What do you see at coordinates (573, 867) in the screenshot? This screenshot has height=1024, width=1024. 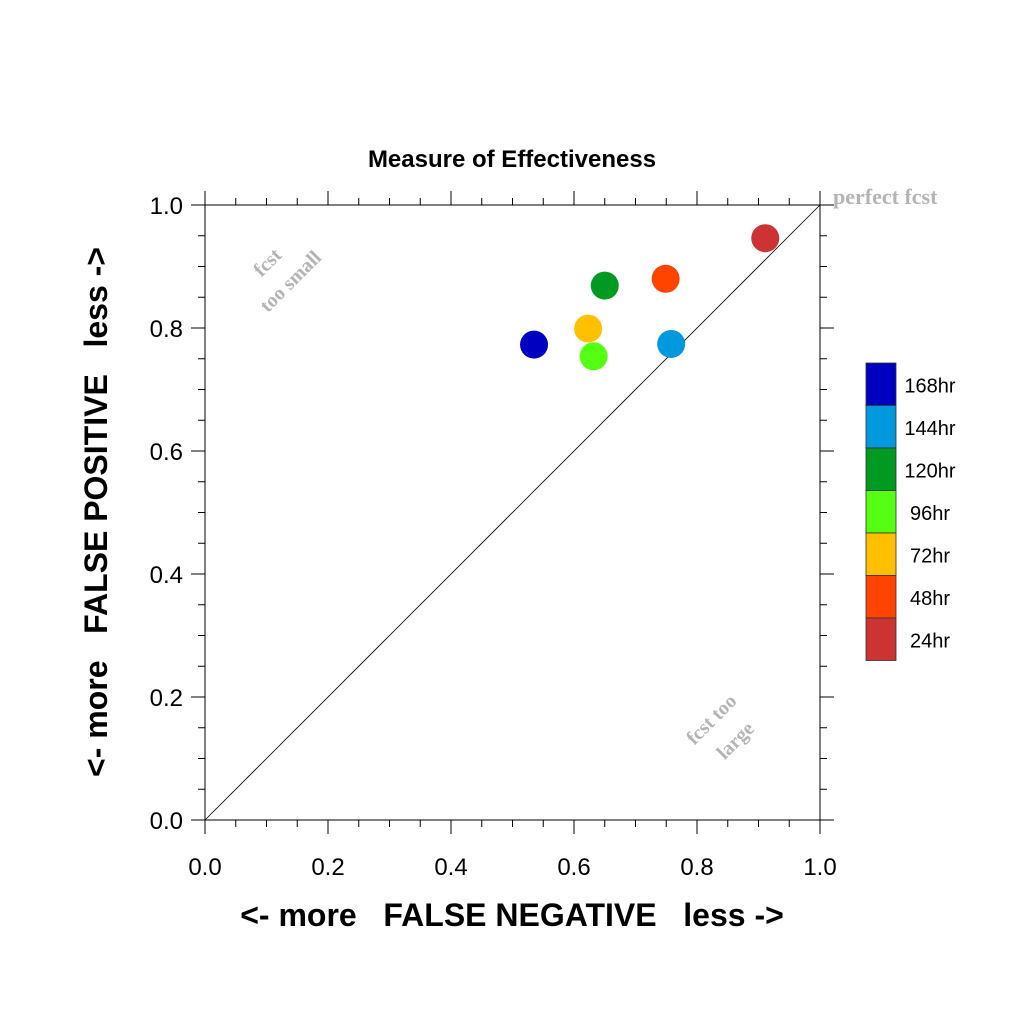 I see `x-tick-label: 0.6` at bounding box center [573, 867].